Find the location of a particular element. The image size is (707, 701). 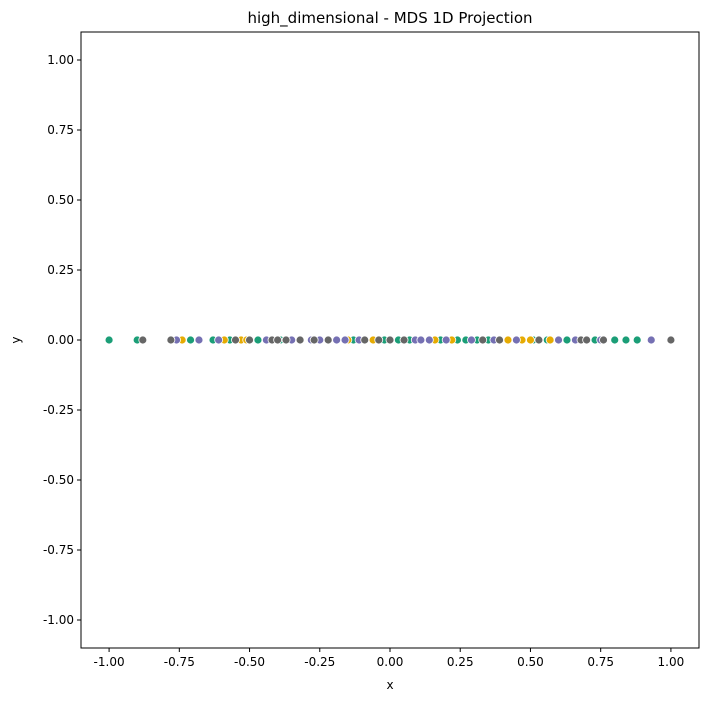

x-tick-label: 1.00 is located at coordinates (671, 662).